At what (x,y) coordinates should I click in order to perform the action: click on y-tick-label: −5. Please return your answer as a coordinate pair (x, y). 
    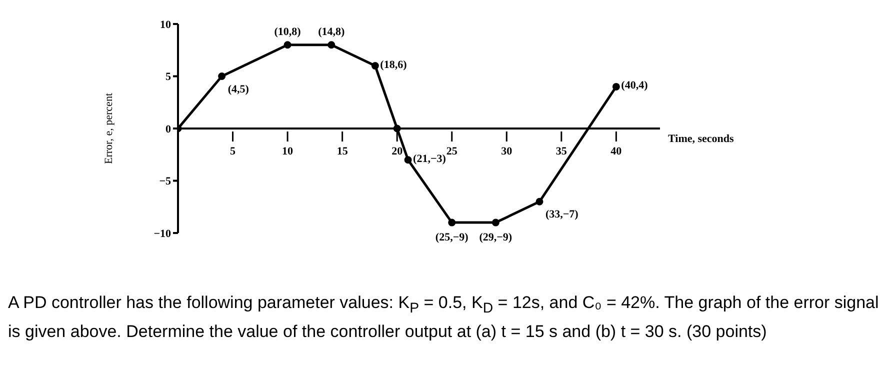
    Looking at the image, I should click on (165, 182).